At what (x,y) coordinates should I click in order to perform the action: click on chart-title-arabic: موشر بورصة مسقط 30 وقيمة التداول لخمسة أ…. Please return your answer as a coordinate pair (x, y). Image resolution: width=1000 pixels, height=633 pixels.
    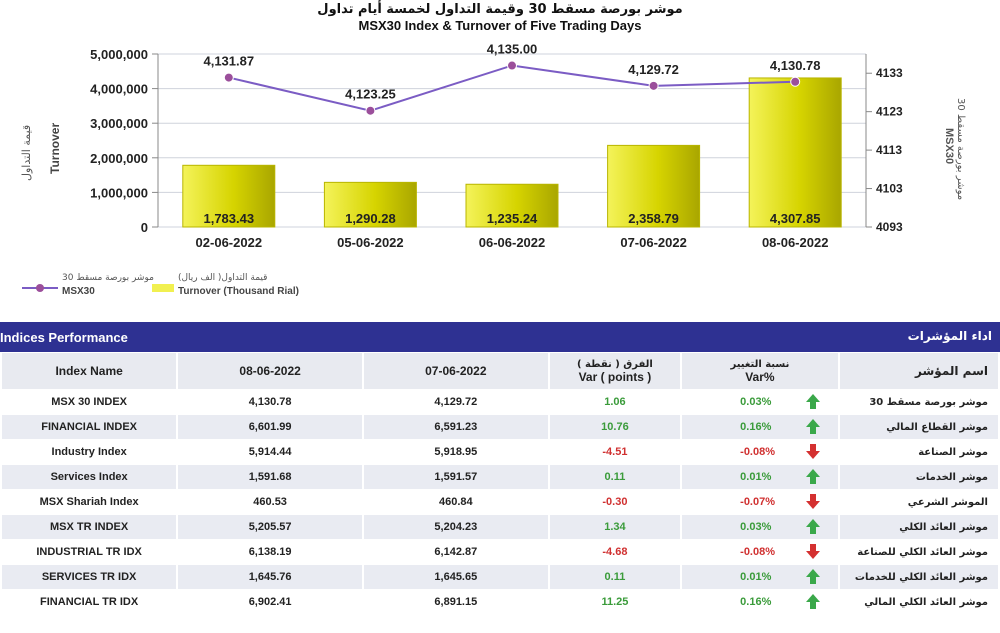
    Looking at the image, I should click on (500, 9).